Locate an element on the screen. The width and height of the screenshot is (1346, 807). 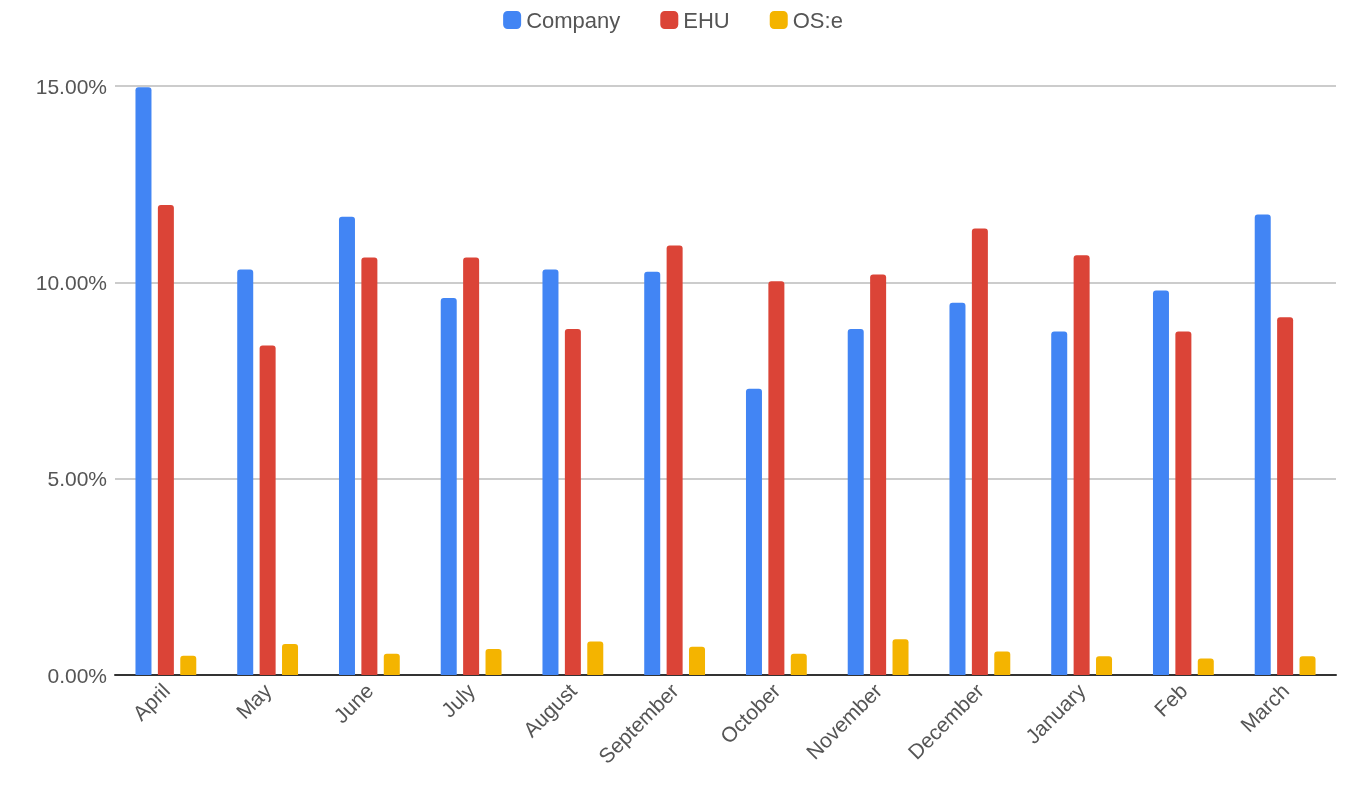
y-tick-label: 10.00% is located at coordinates (71, 282).